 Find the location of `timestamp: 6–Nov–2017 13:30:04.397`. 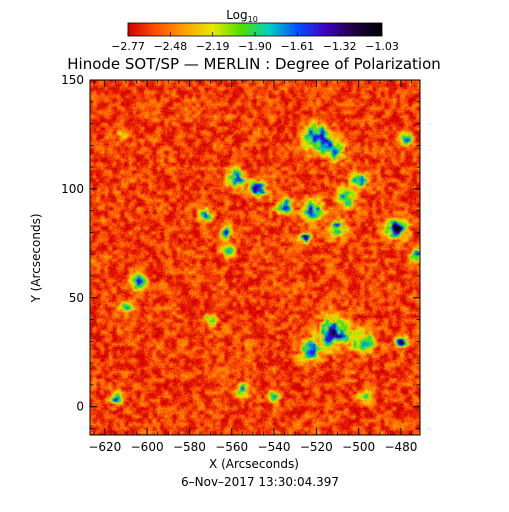

timestamp: 6–Nov–2017 13:30:04.397 is located at coordinates (260, 482).